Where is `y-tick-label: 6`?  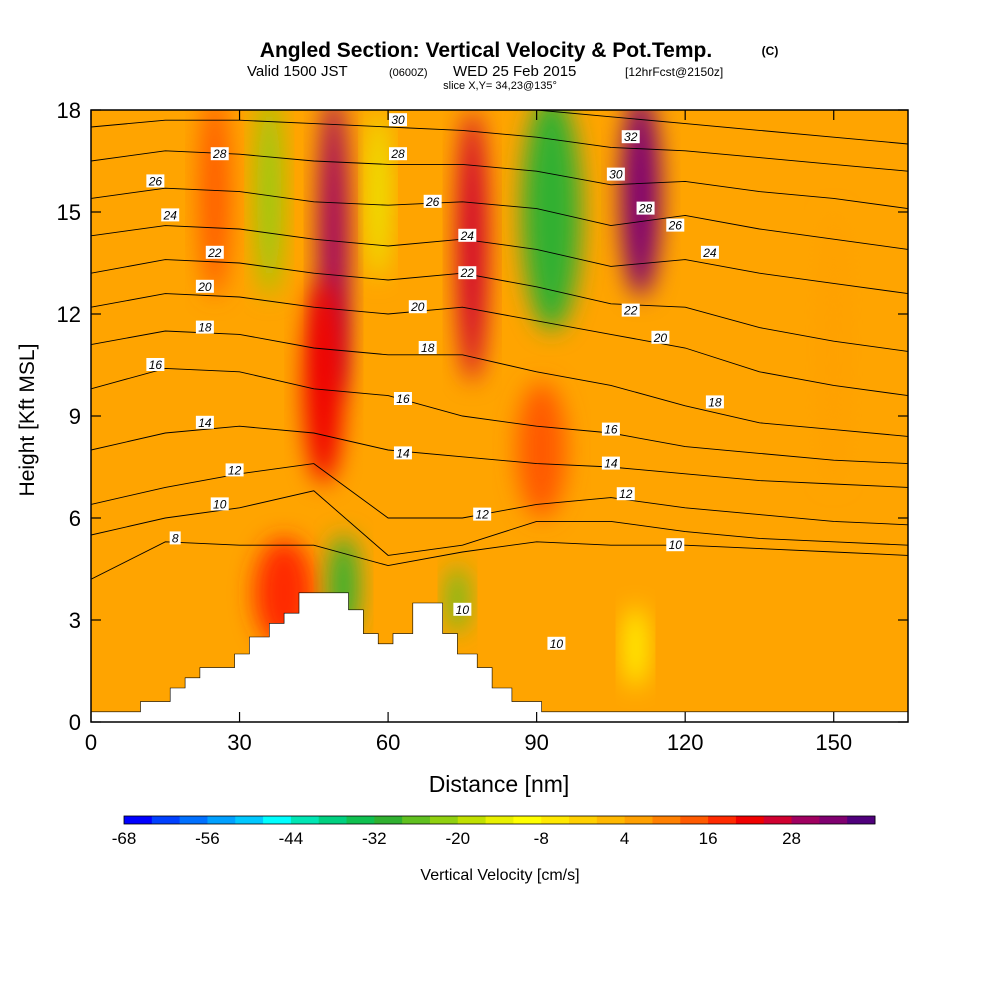
y-tick-label: 6 is located at coordinates (75, 518).